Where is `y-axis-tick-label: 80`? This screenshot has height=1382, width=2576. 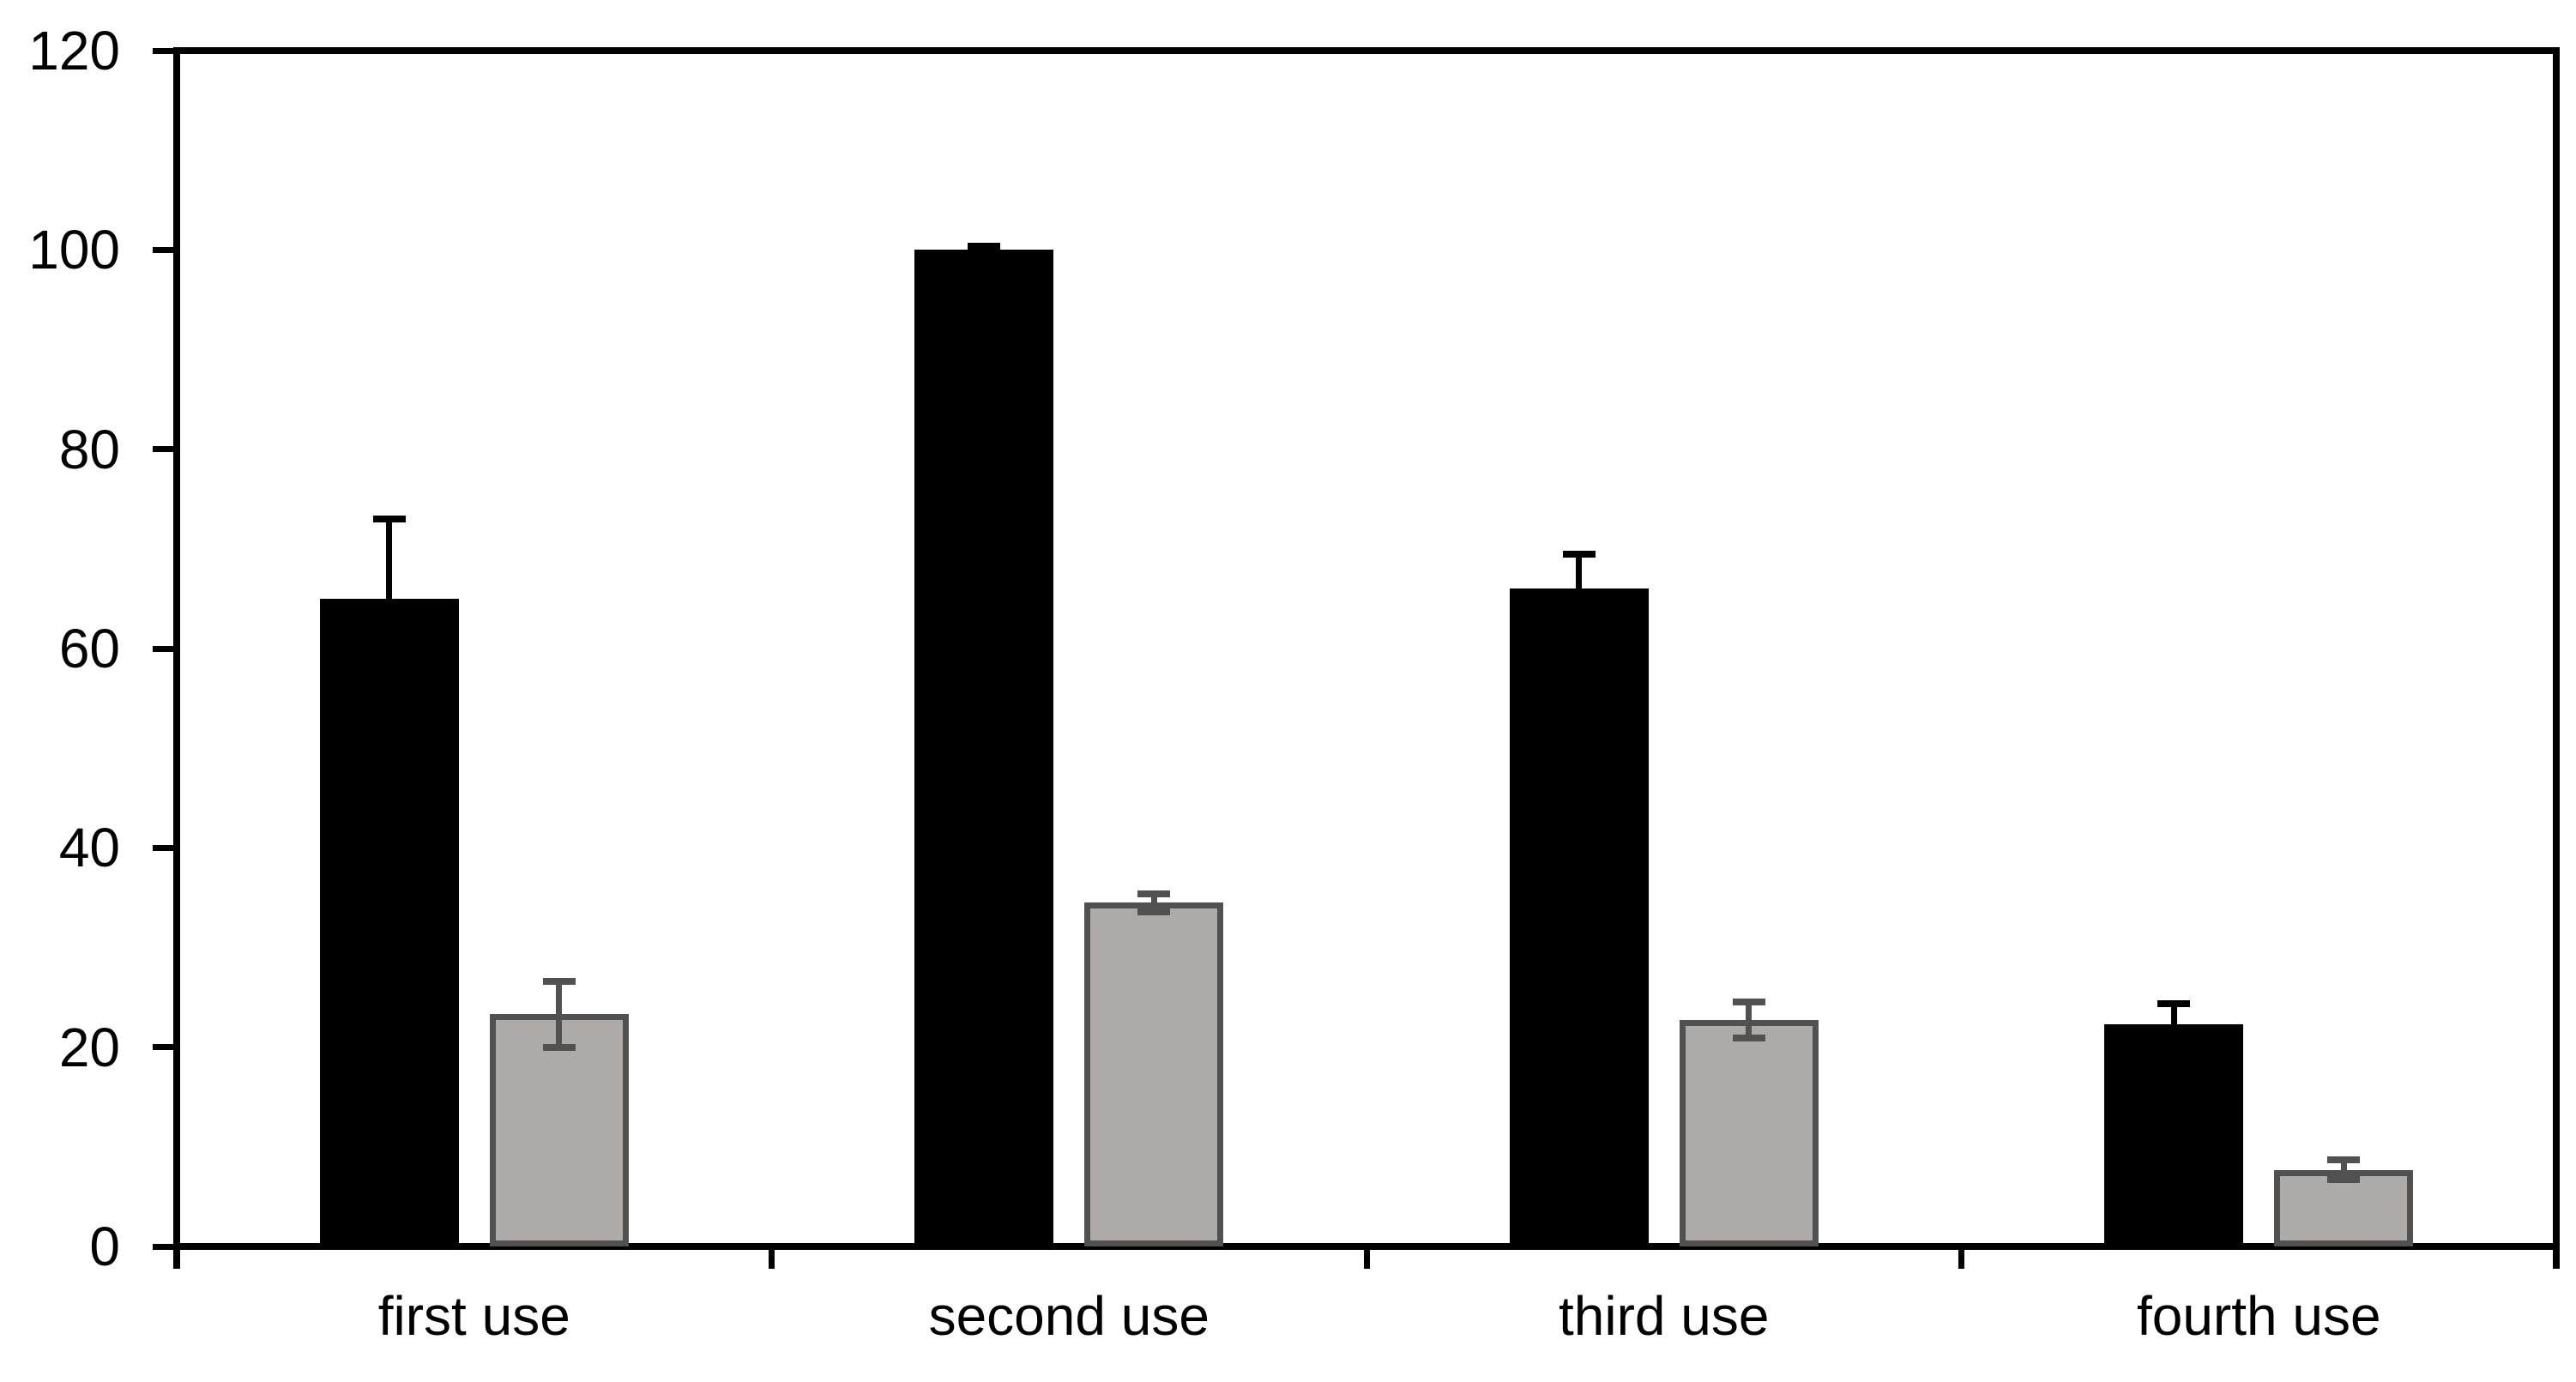 y-axis-tick-label: 80 is located at coordinates (89, 449).